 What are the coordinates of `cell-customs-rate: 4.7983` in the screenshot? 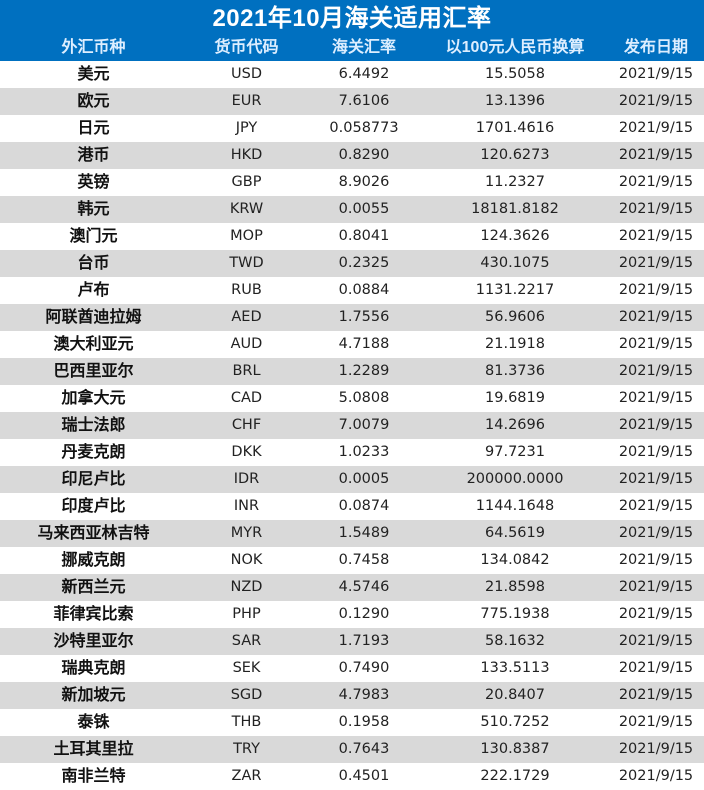 It's located at (364, 695).